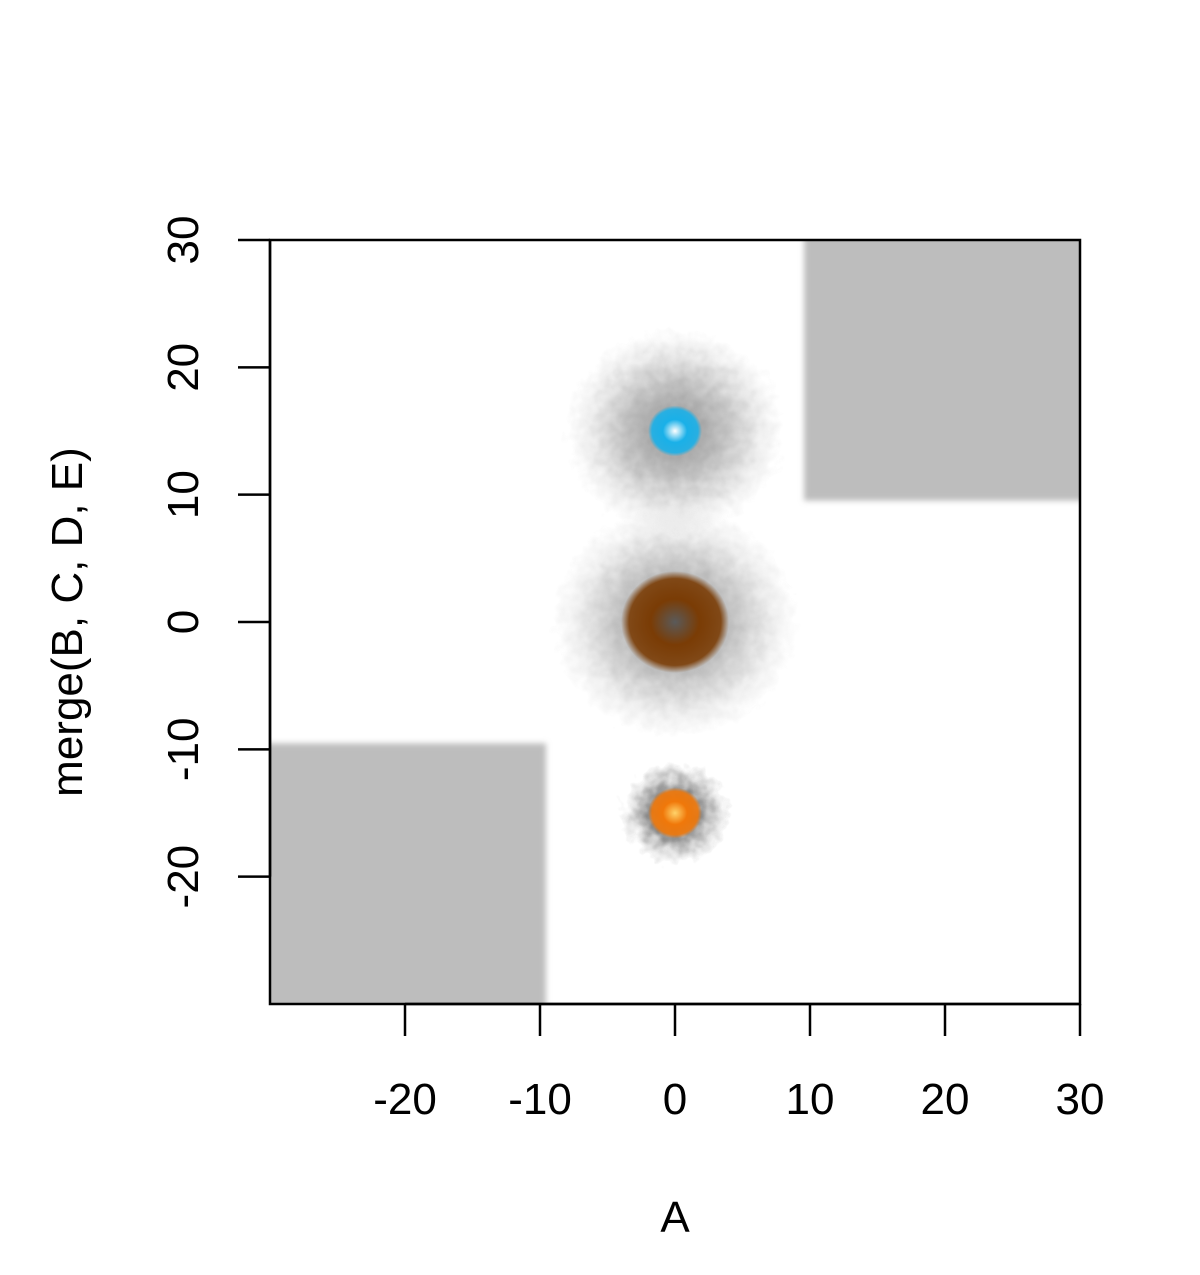  Describe the element at coordinates (810, 1099) in the screenshot. I see `x-tick-label: 10` at that location.